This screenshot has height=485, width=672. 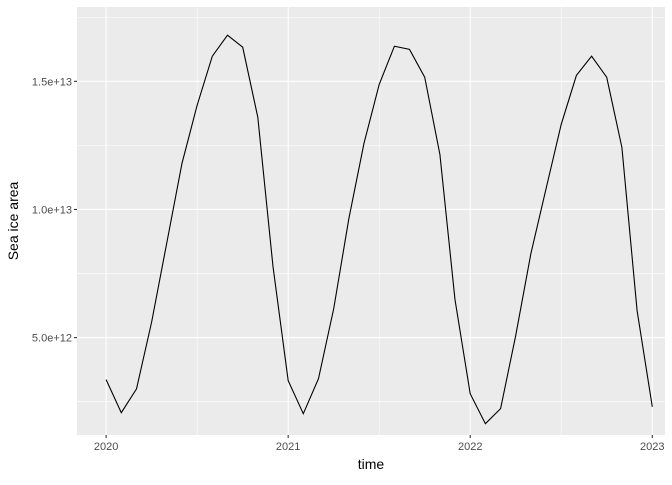 I want to click on y-tick-label: 1.0e+13, so click(x=52, y=210).